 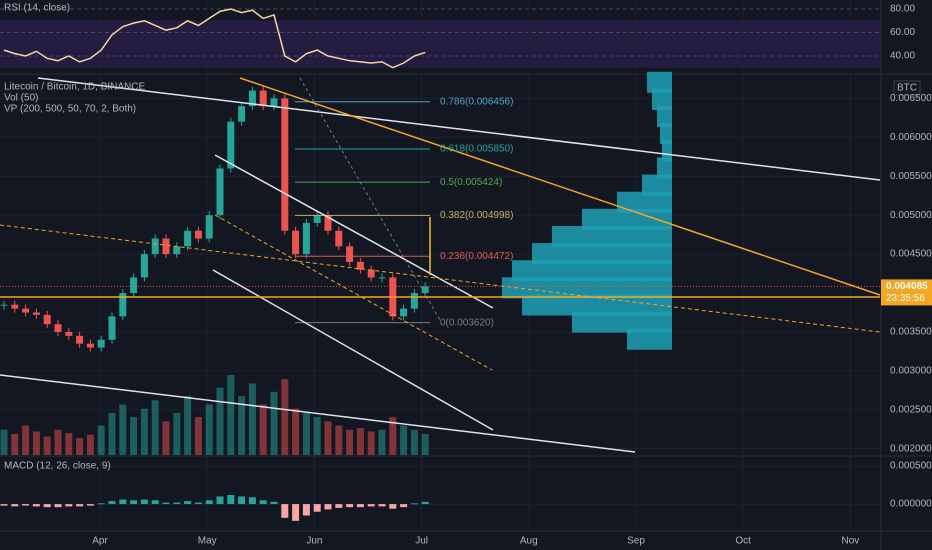 I want to click on y-tick-label: 60.00, so click(x=902, y=32).